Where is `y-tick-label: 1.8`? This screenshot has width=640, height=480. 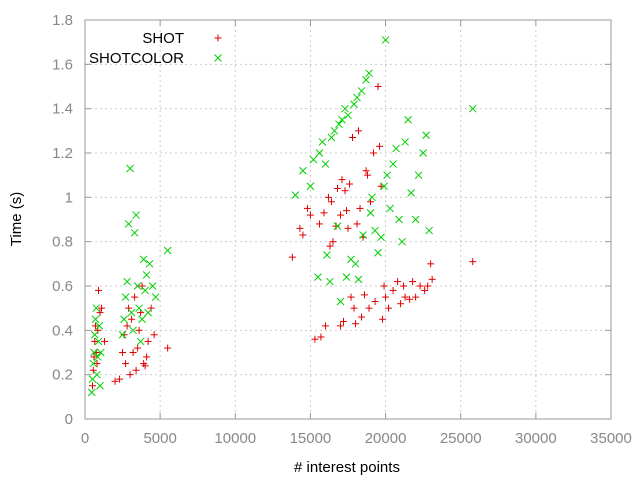 y-tick-label: 1.8 is located at coordinates (62, 20).